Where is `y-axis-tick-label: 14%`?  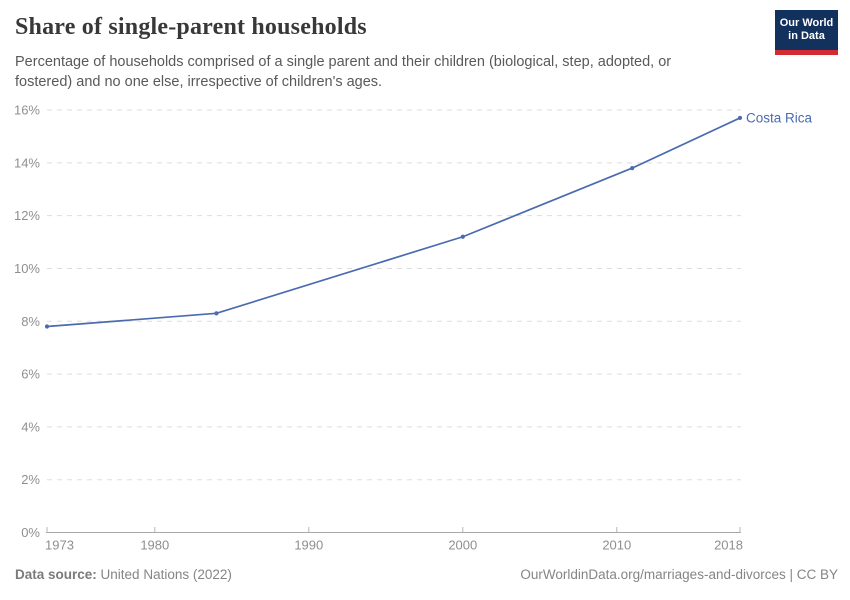 y-axis-tick-label: 14% is located at coordinates (27, 162).